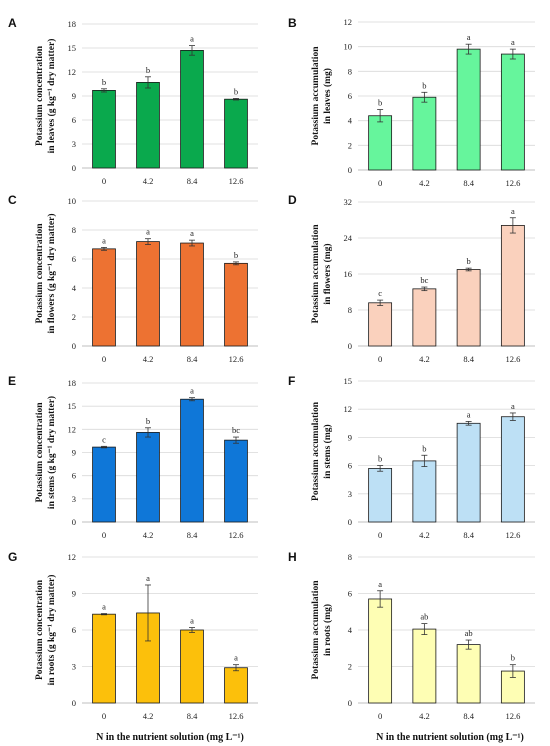 This screenshot has height=746, width=550. What do you see at coordinates (12, 200) in the screenshot?
I see `panel-tag: C` at bounding box center [12, 200].